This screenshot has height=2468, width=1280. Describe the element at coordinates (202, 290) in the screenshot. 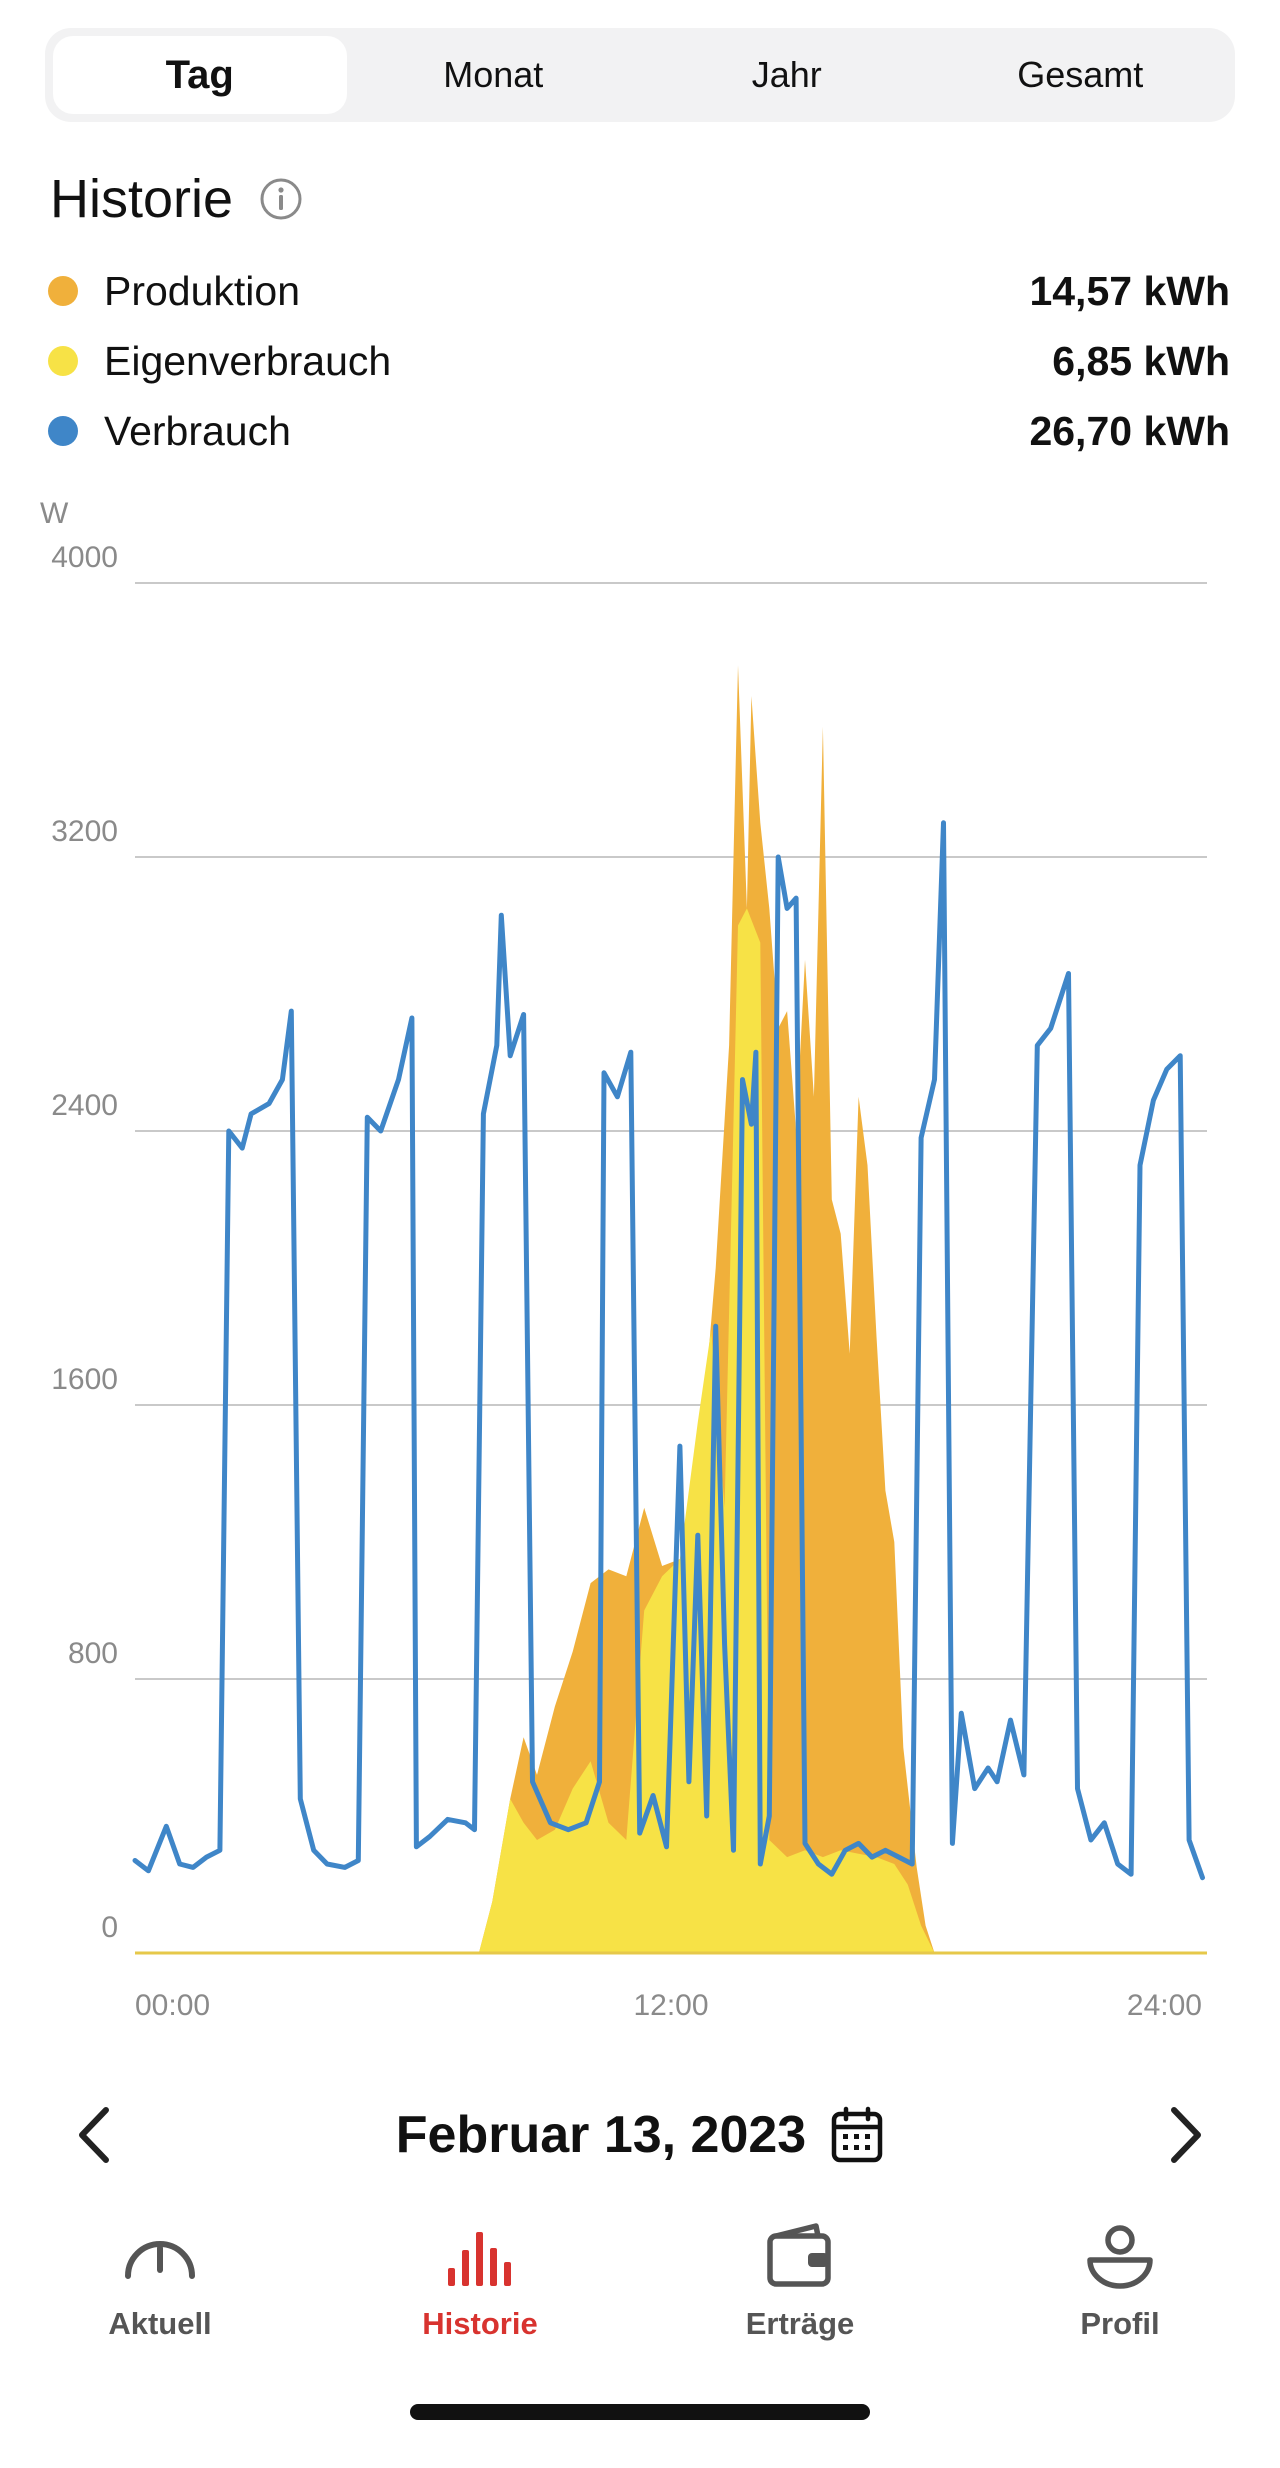

I see `legend-label: Produktion` at that location.